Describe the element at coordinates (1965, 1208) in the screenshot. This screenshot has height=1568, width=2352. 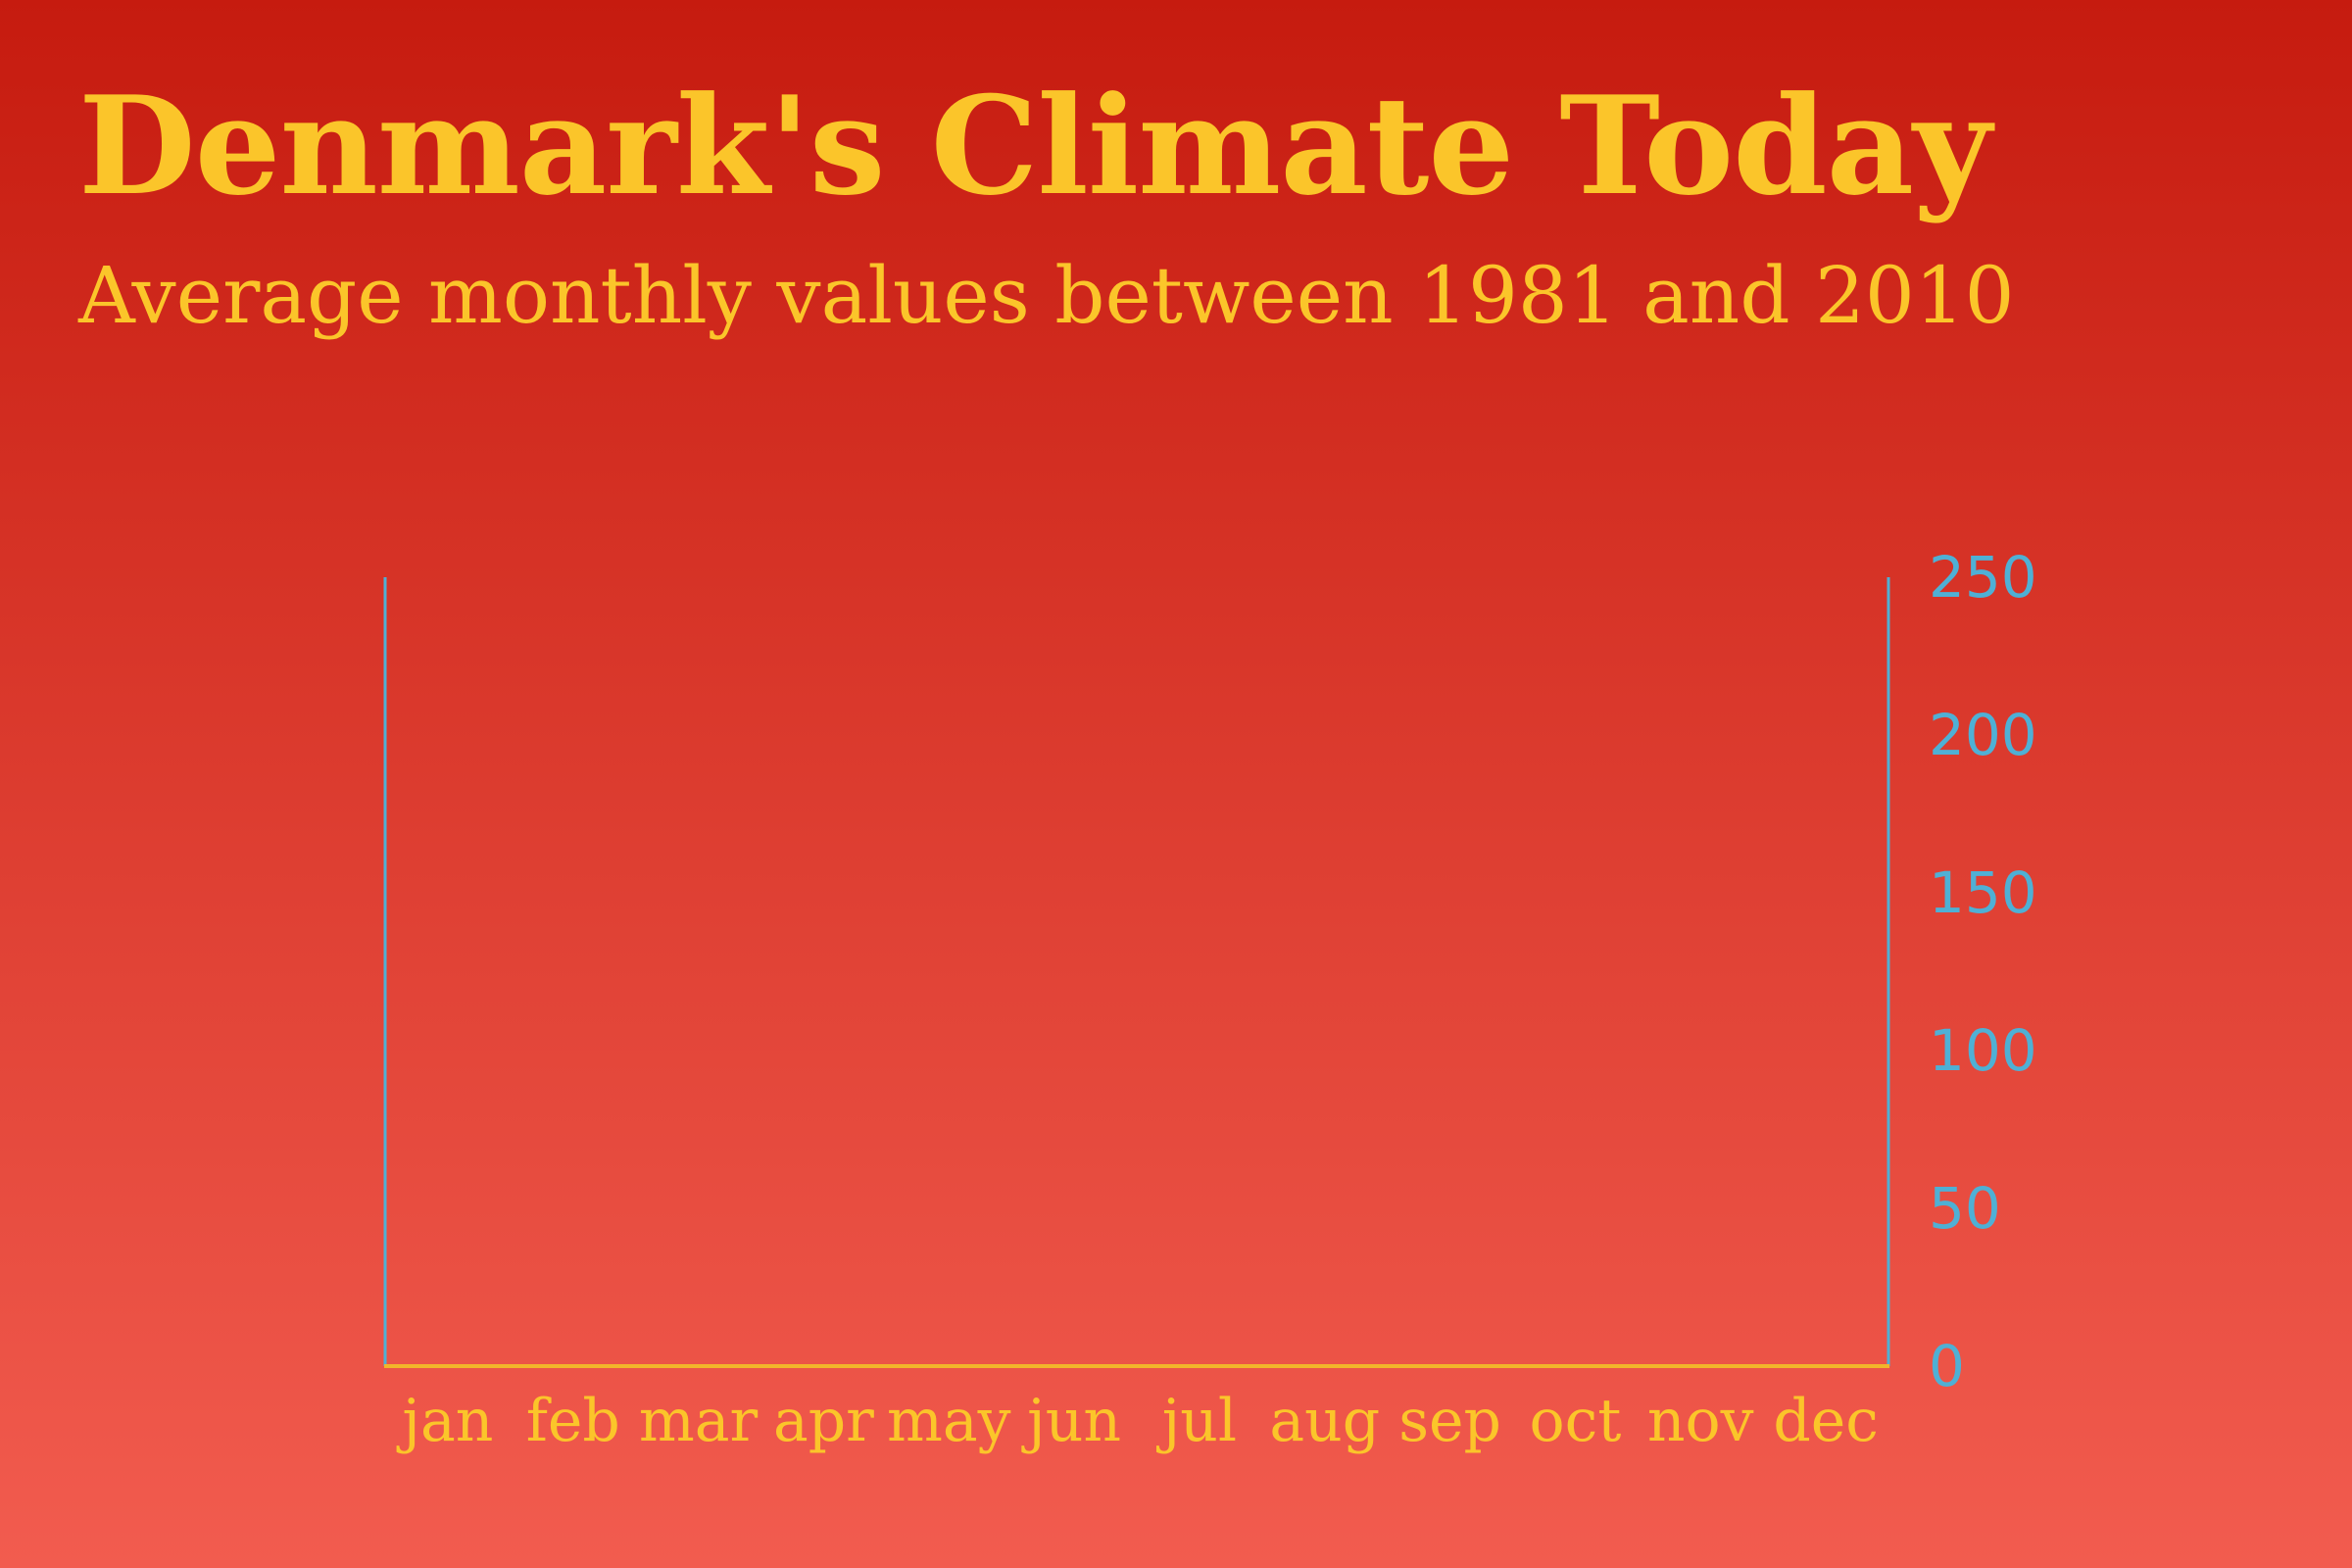
I see `y-tick-label: 50` at that location.